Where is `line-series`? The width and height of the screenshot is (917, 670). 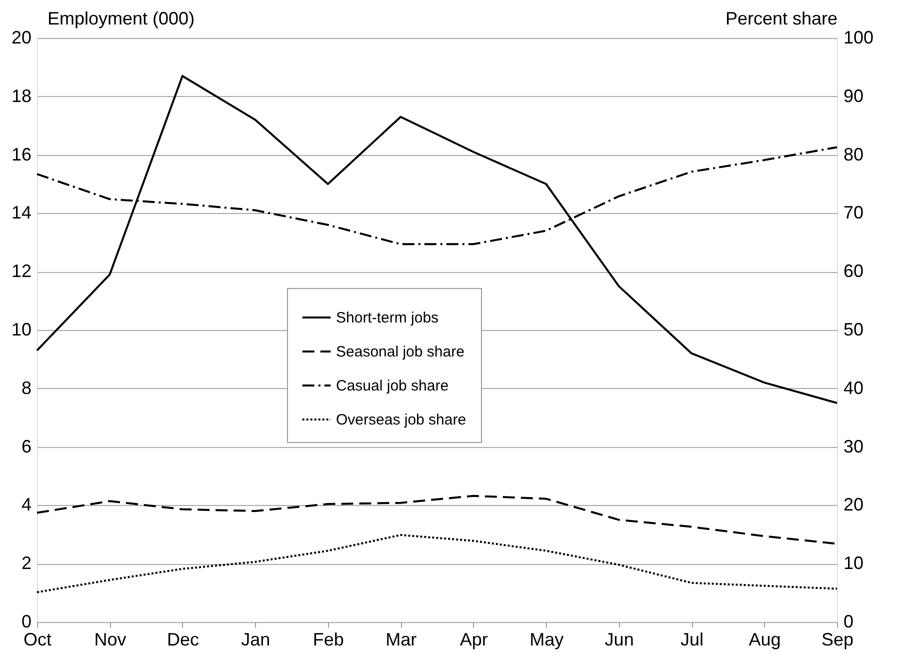 line-series is located at coordinates (437, 564).